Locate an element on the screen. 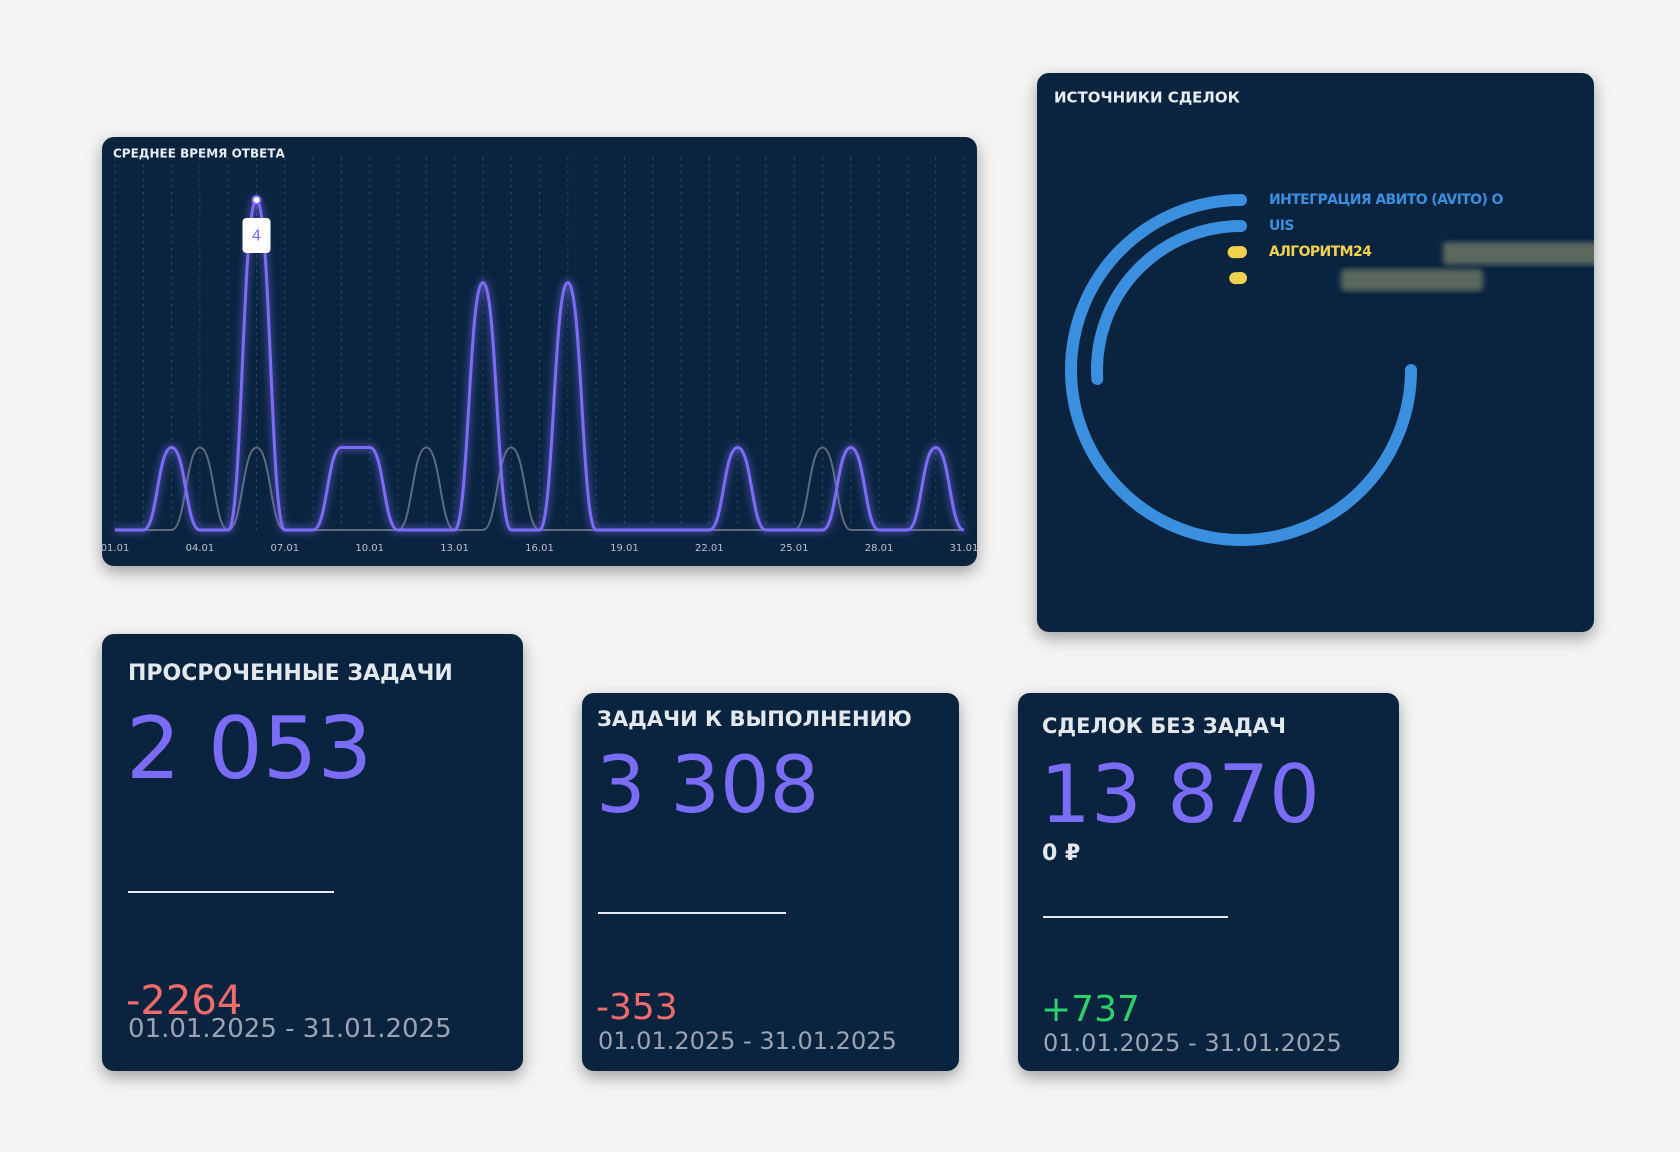 The height and width of the screenshot is (1152, 1680). kpi-sum: 0 ₽ is located at coordinates (1061, 853).